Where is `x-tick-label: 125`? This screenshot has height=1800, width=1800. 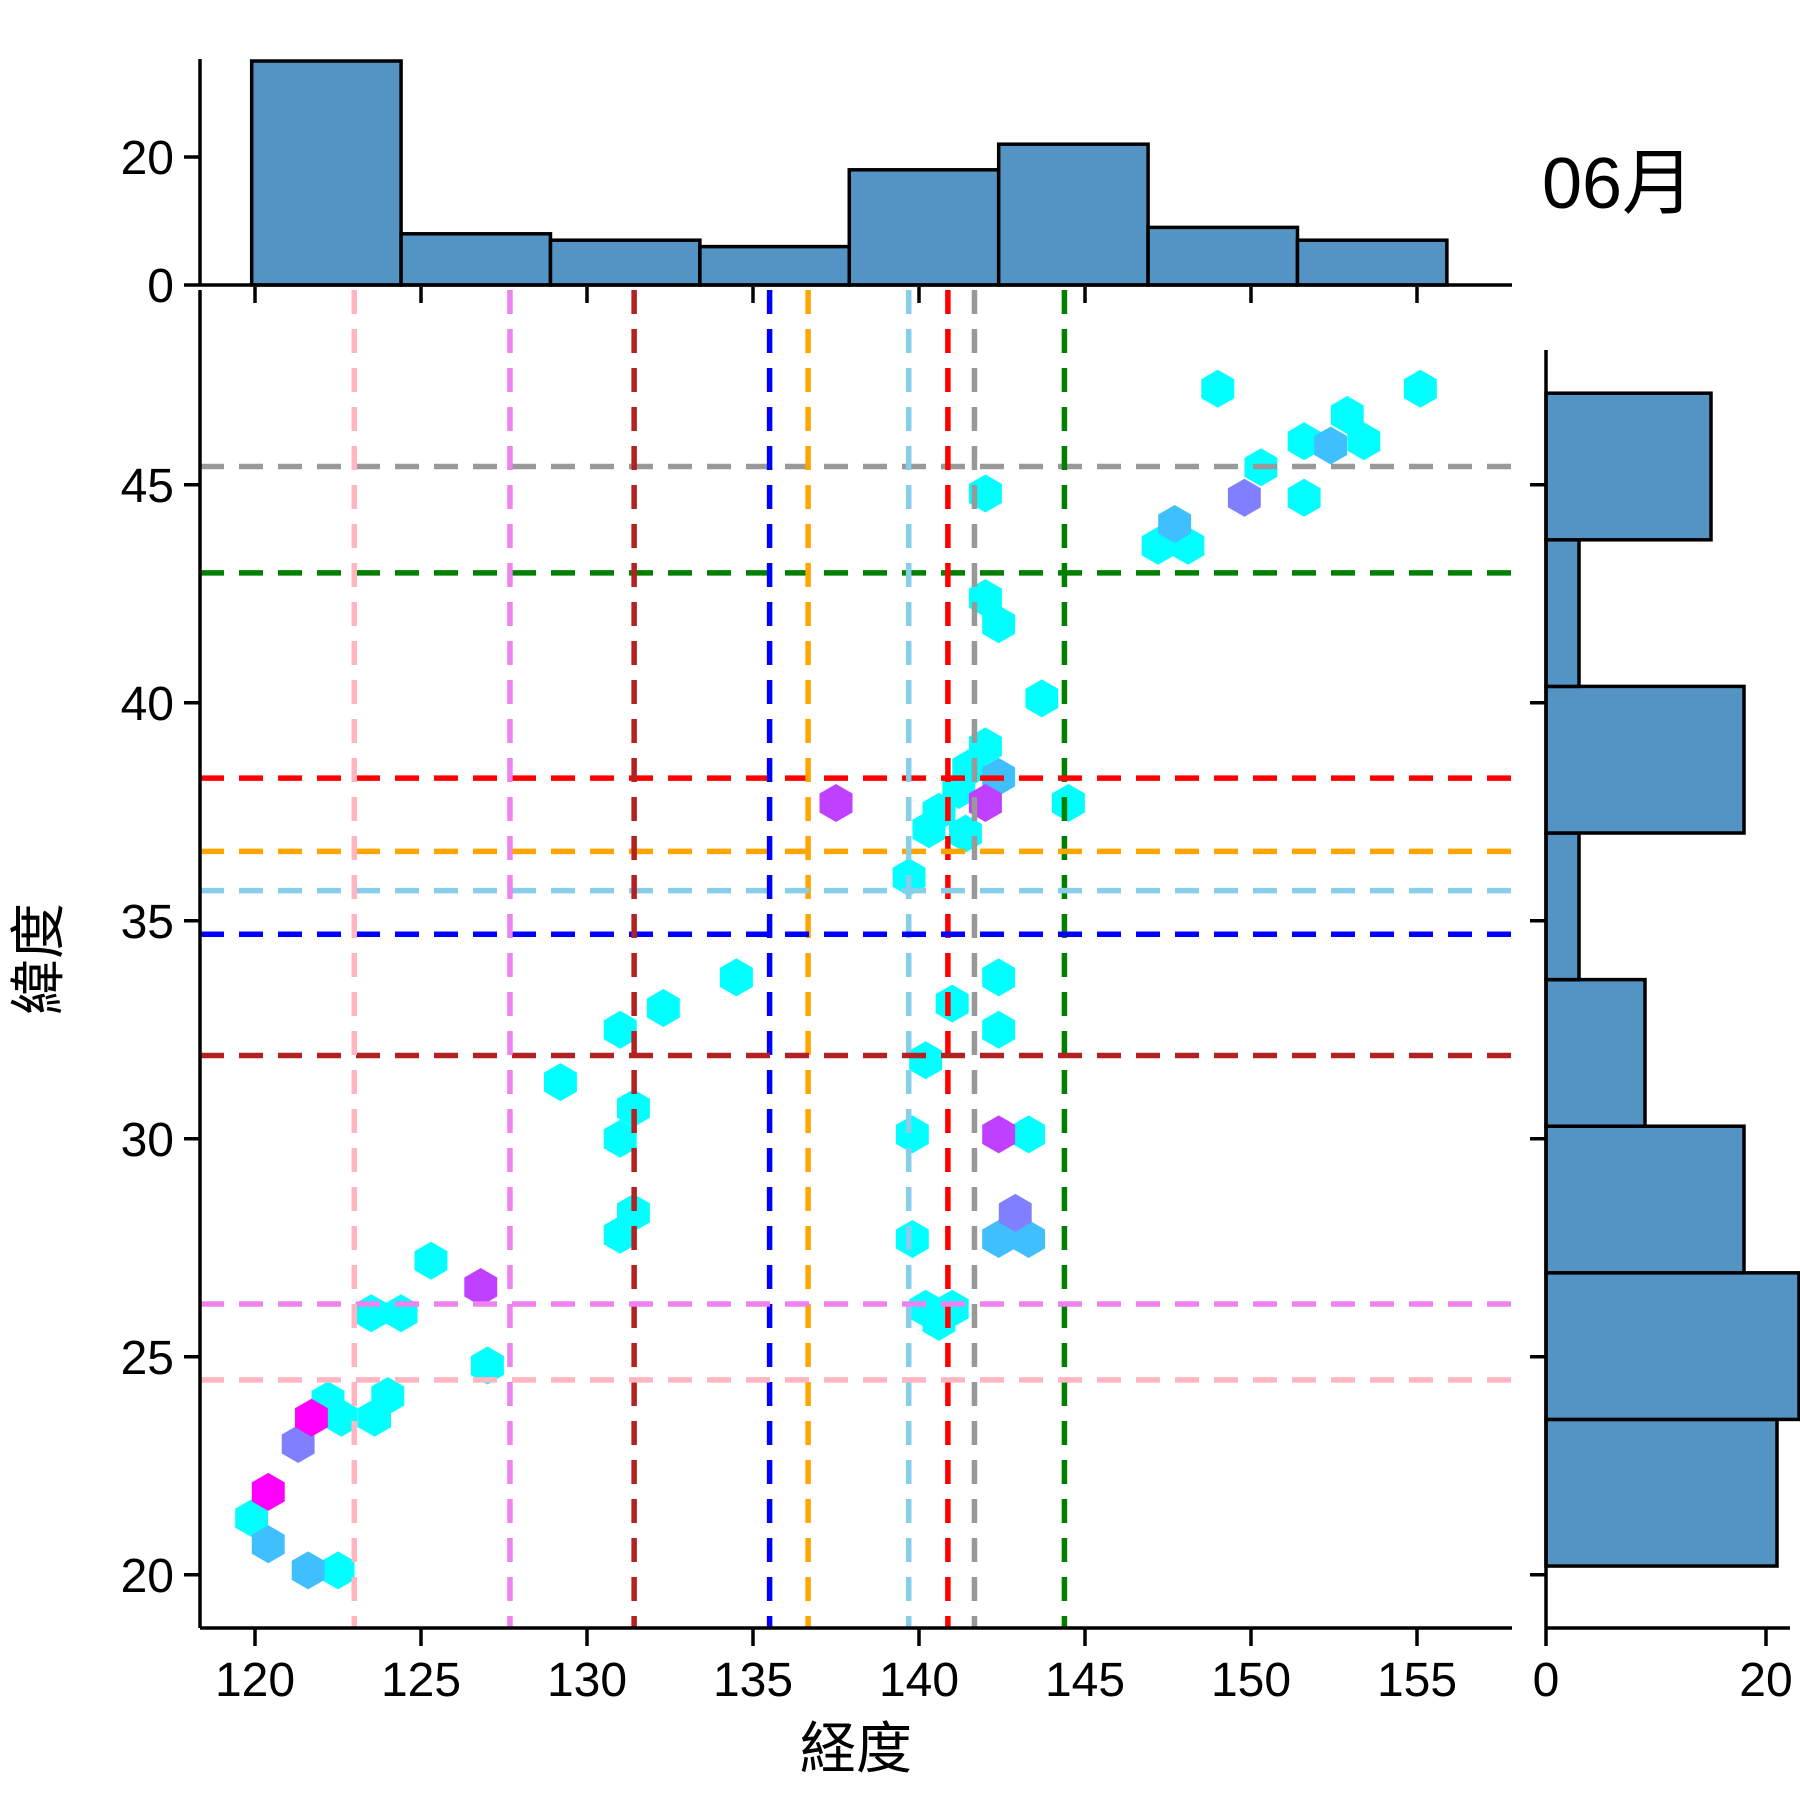
x-tick-label: 125 is located at coordinates (421, 1680).